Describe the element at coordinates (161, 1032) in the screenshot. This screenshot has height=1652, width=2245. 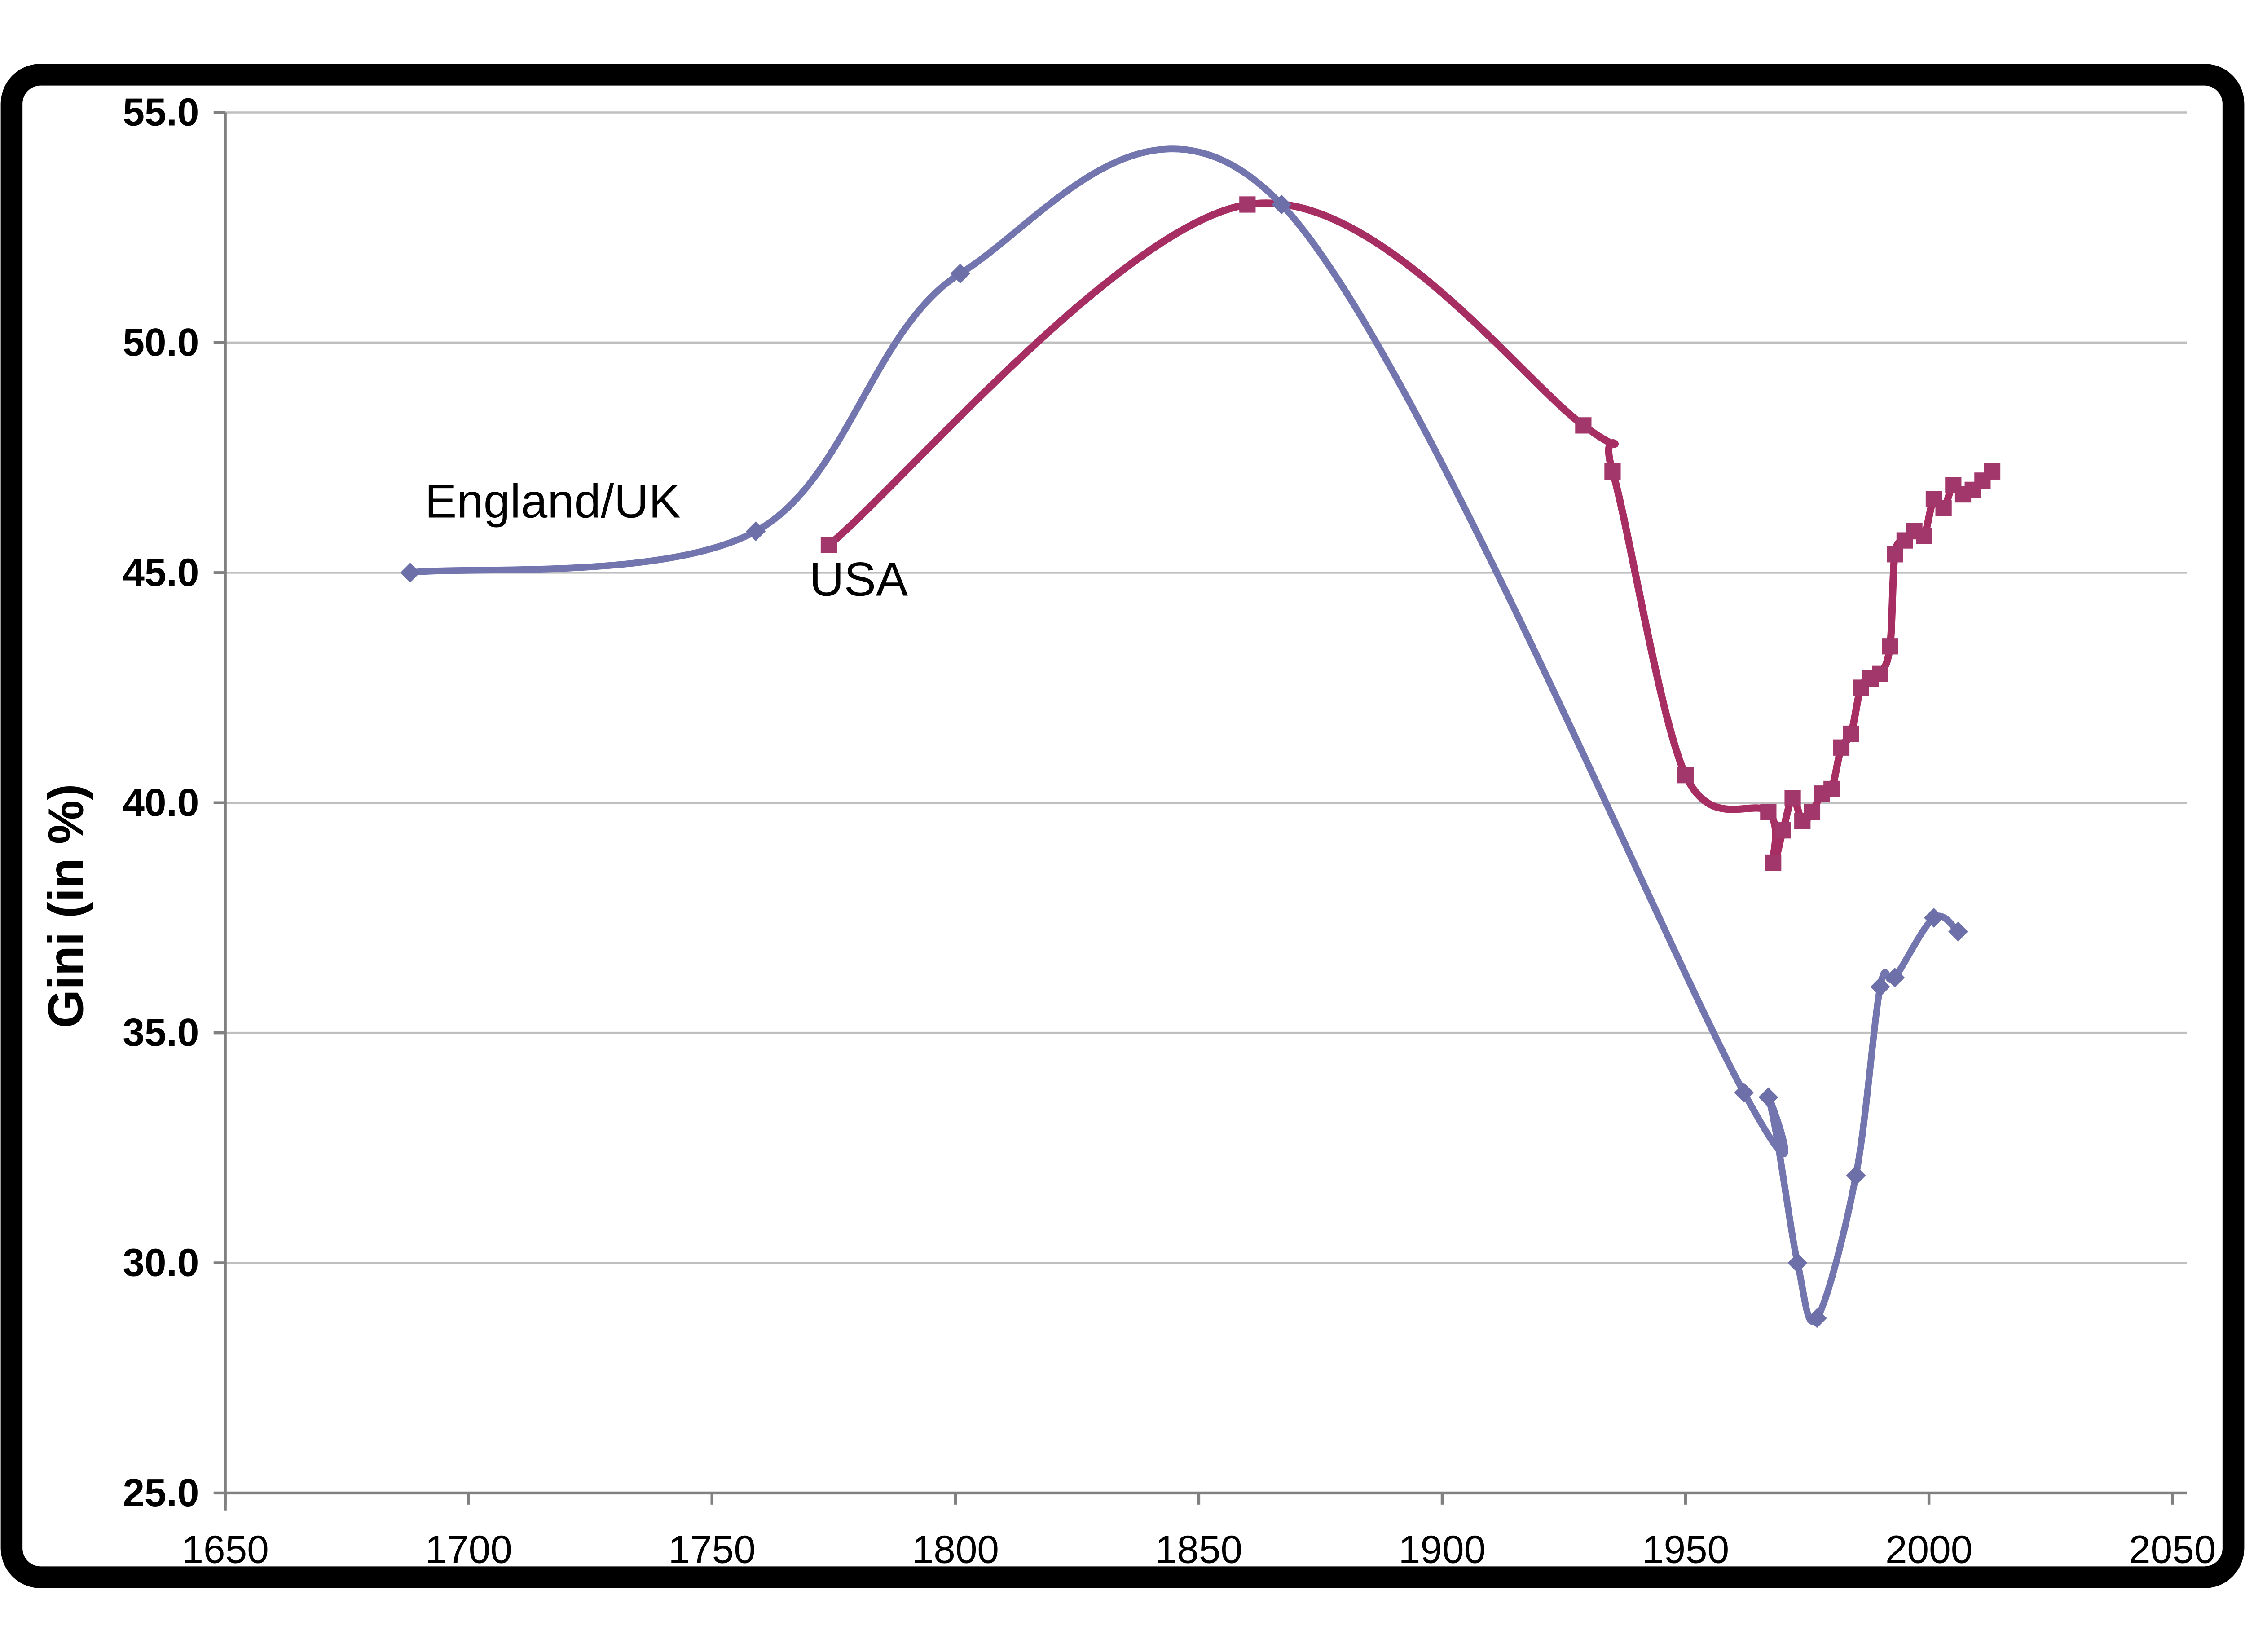
I see `y-tick-label: 35.0` at that location.